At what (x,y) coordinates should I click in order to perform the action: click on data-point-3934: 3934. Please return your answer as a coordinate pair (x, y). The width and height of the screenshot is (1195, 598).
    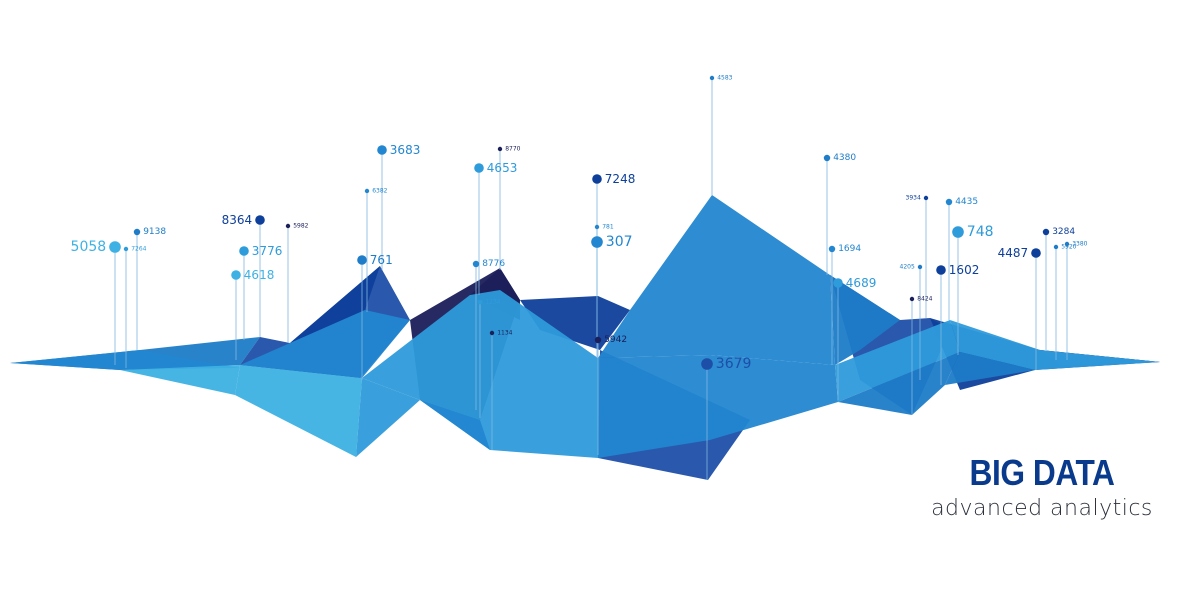
    Looking at the image, I should click on (917, 198).